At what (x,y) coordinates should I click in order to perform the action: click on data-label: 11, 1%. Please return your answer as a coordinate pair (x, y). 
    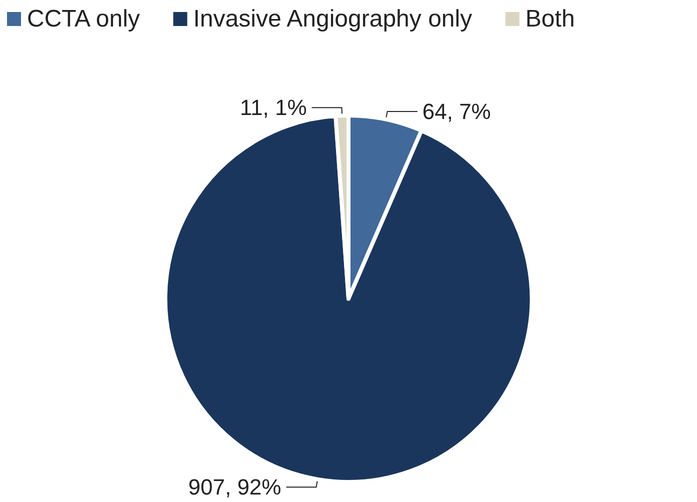
    Looking at the image, I should click on (273, 107).